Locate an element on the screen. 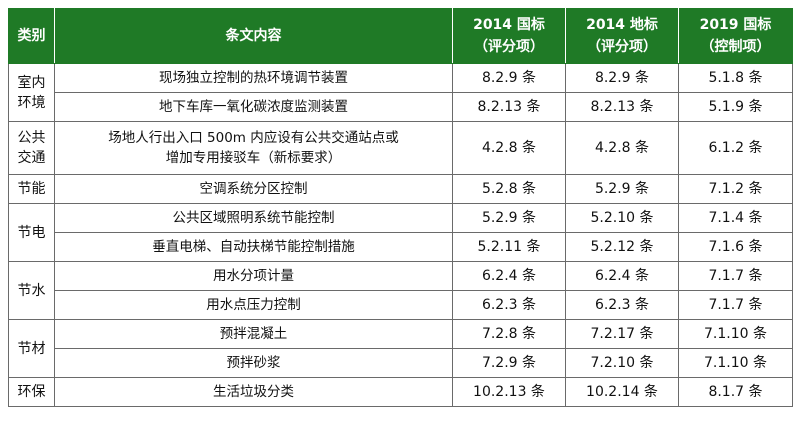  category-cell: 节电 is located at coordinates (31, 232).